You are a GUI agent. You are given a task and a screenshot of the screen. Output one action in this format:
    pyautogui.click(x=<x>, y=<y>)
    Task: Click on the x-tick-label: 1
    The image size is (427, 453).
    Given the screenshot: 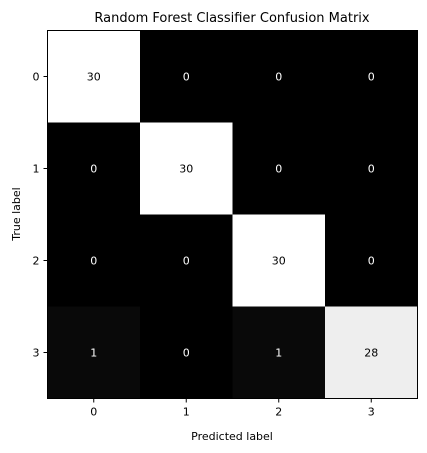 What is the action you would take?
    pyautogui.click(x=186, y=412)
    